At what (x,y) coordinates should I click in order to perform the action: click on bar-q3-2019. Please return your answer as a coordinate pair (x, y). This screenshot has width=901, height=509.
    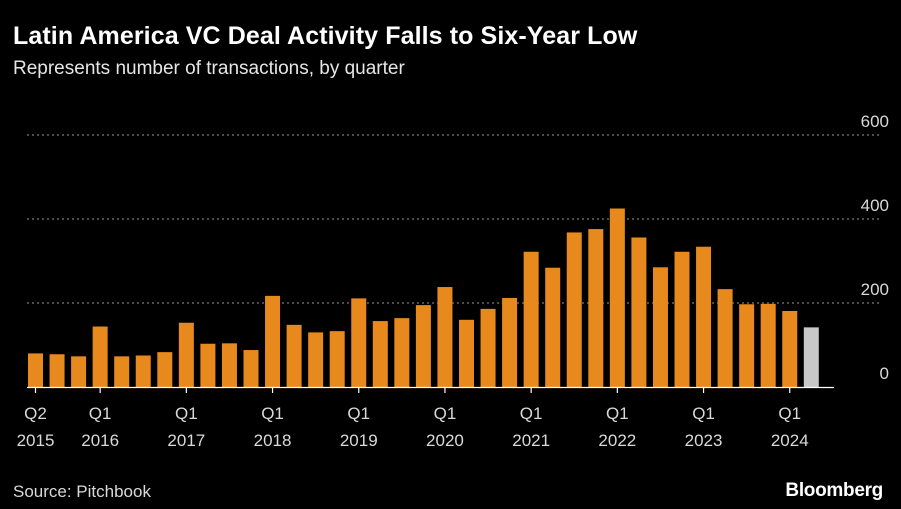
    Looking at the image, I should click on (402, 352).